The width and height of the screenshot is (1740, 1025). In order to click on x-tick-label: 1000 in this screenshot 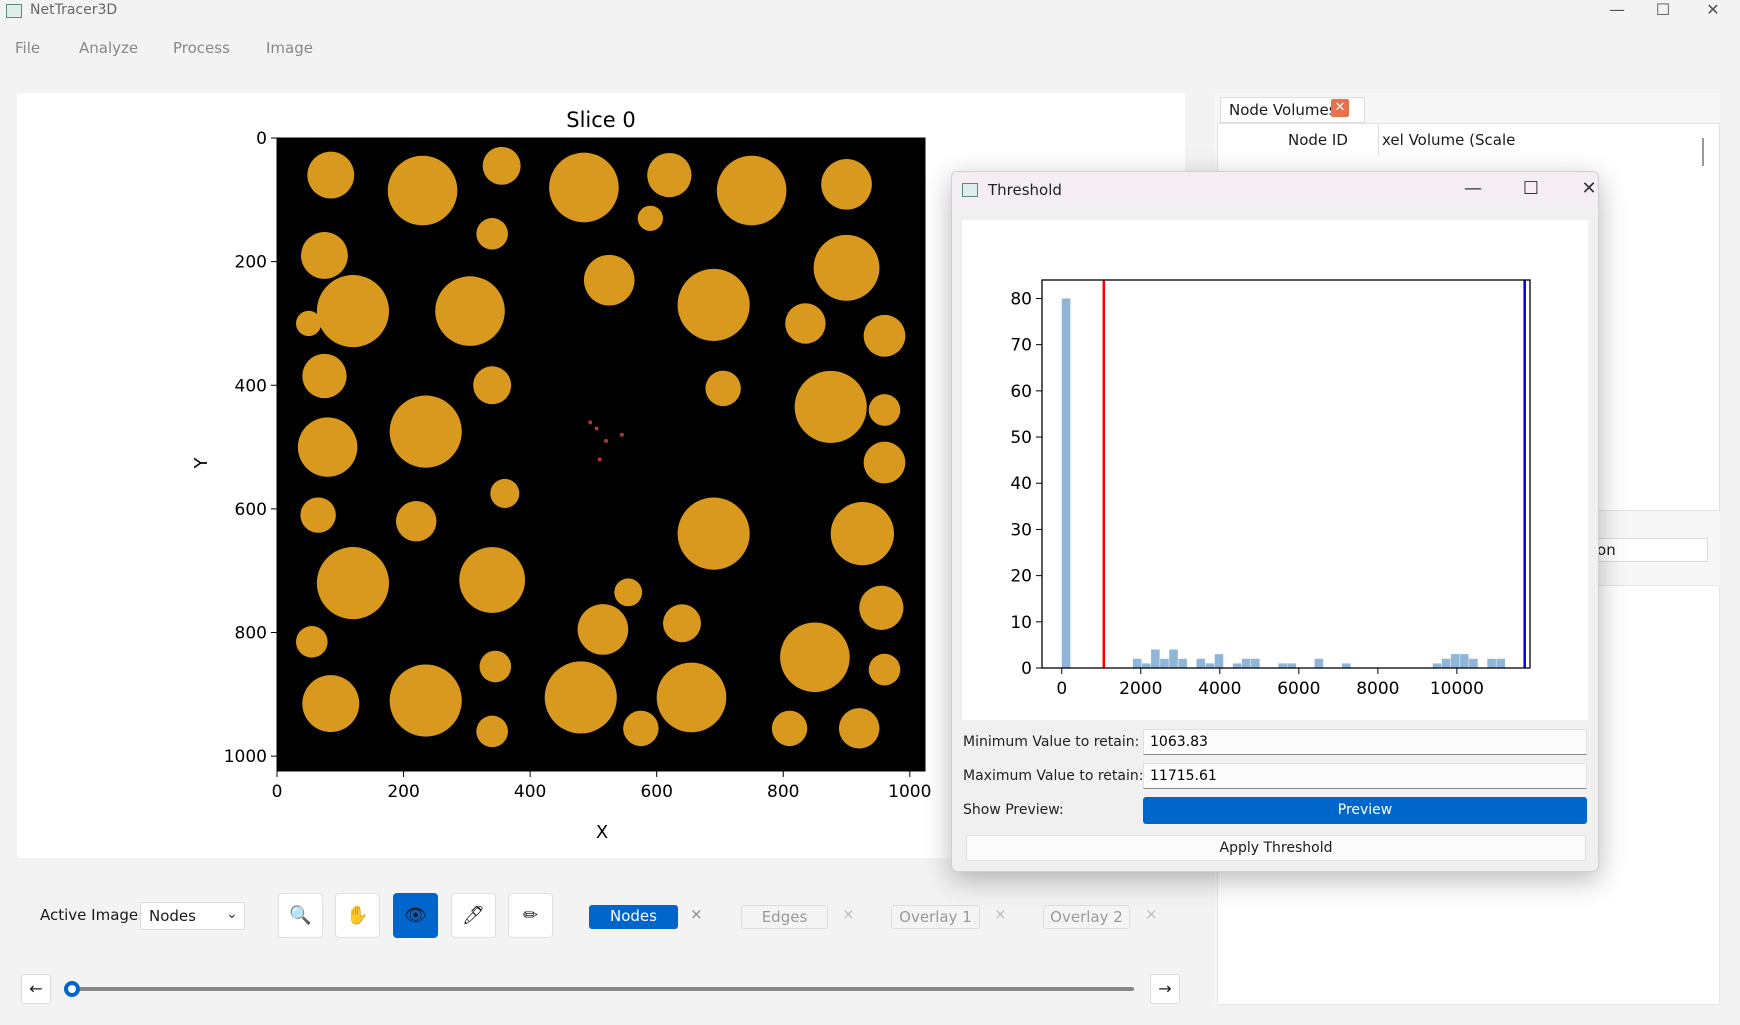, I will do `click(909, 792)`.